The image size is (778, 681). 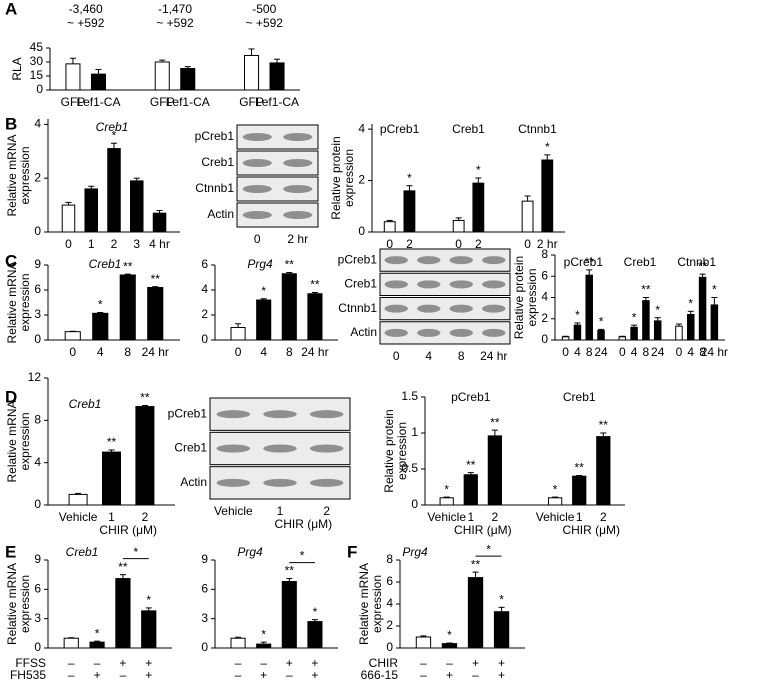 I want to click on blot-lane-label: 0, so click(x=257, y=239).